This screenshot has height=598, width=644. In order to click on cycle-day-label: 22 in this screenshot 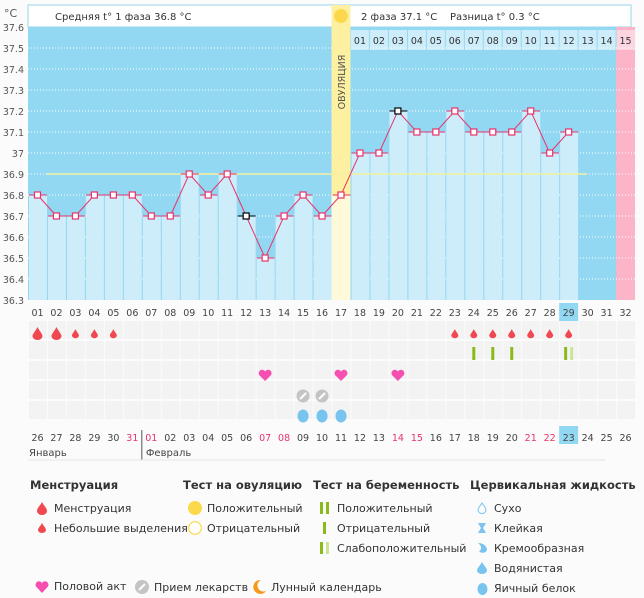, I will do `click(436, 313)`.